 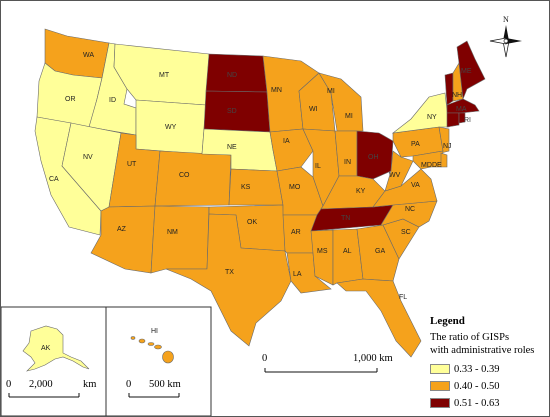 I want to click on label-tn: TN, so click(x=345, y=218).